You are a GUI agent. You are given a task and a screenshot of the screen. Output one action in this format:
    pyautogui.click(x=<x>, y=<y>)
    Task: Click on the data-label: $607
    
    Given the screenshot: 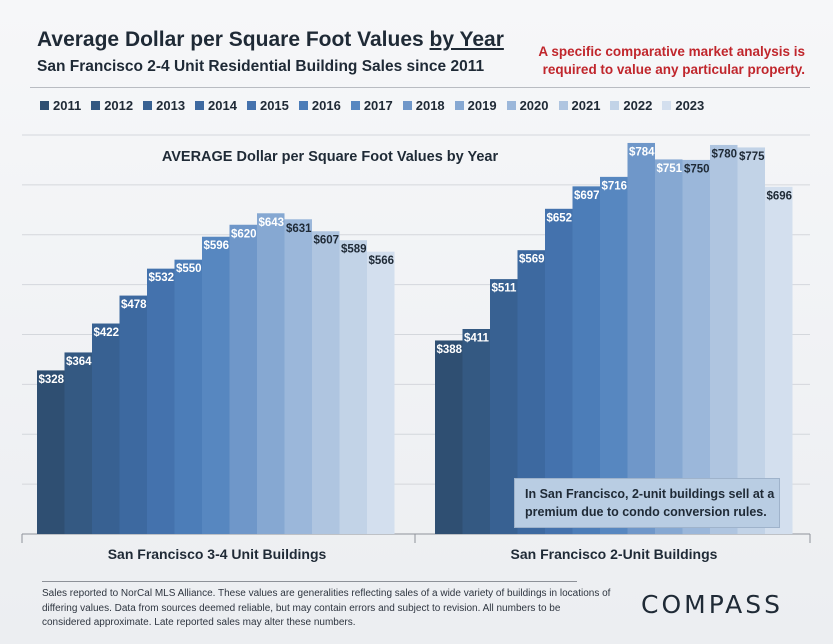 What is the action you would take?
    pyautogui.click(x=327, y=241)
    